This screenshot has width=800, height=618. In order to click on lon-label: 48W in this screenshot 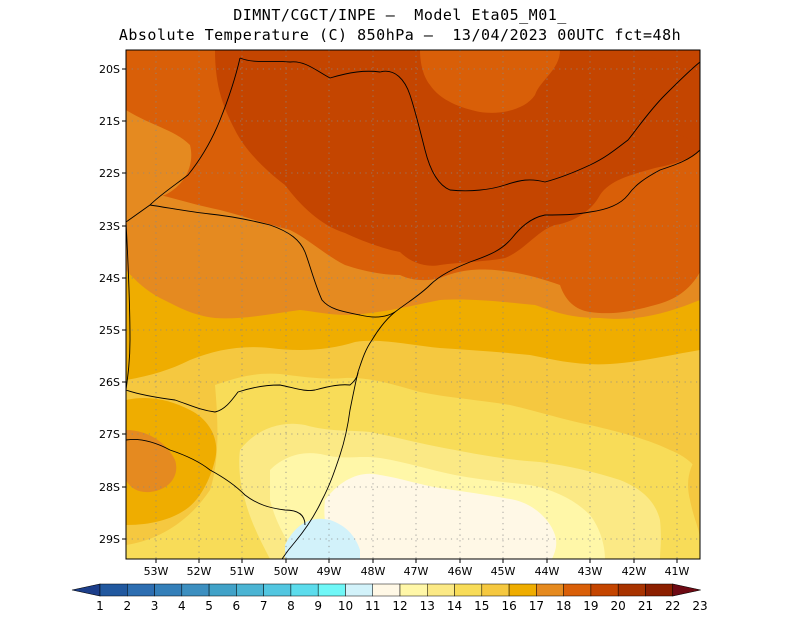, I will do `click(373, 571)`.